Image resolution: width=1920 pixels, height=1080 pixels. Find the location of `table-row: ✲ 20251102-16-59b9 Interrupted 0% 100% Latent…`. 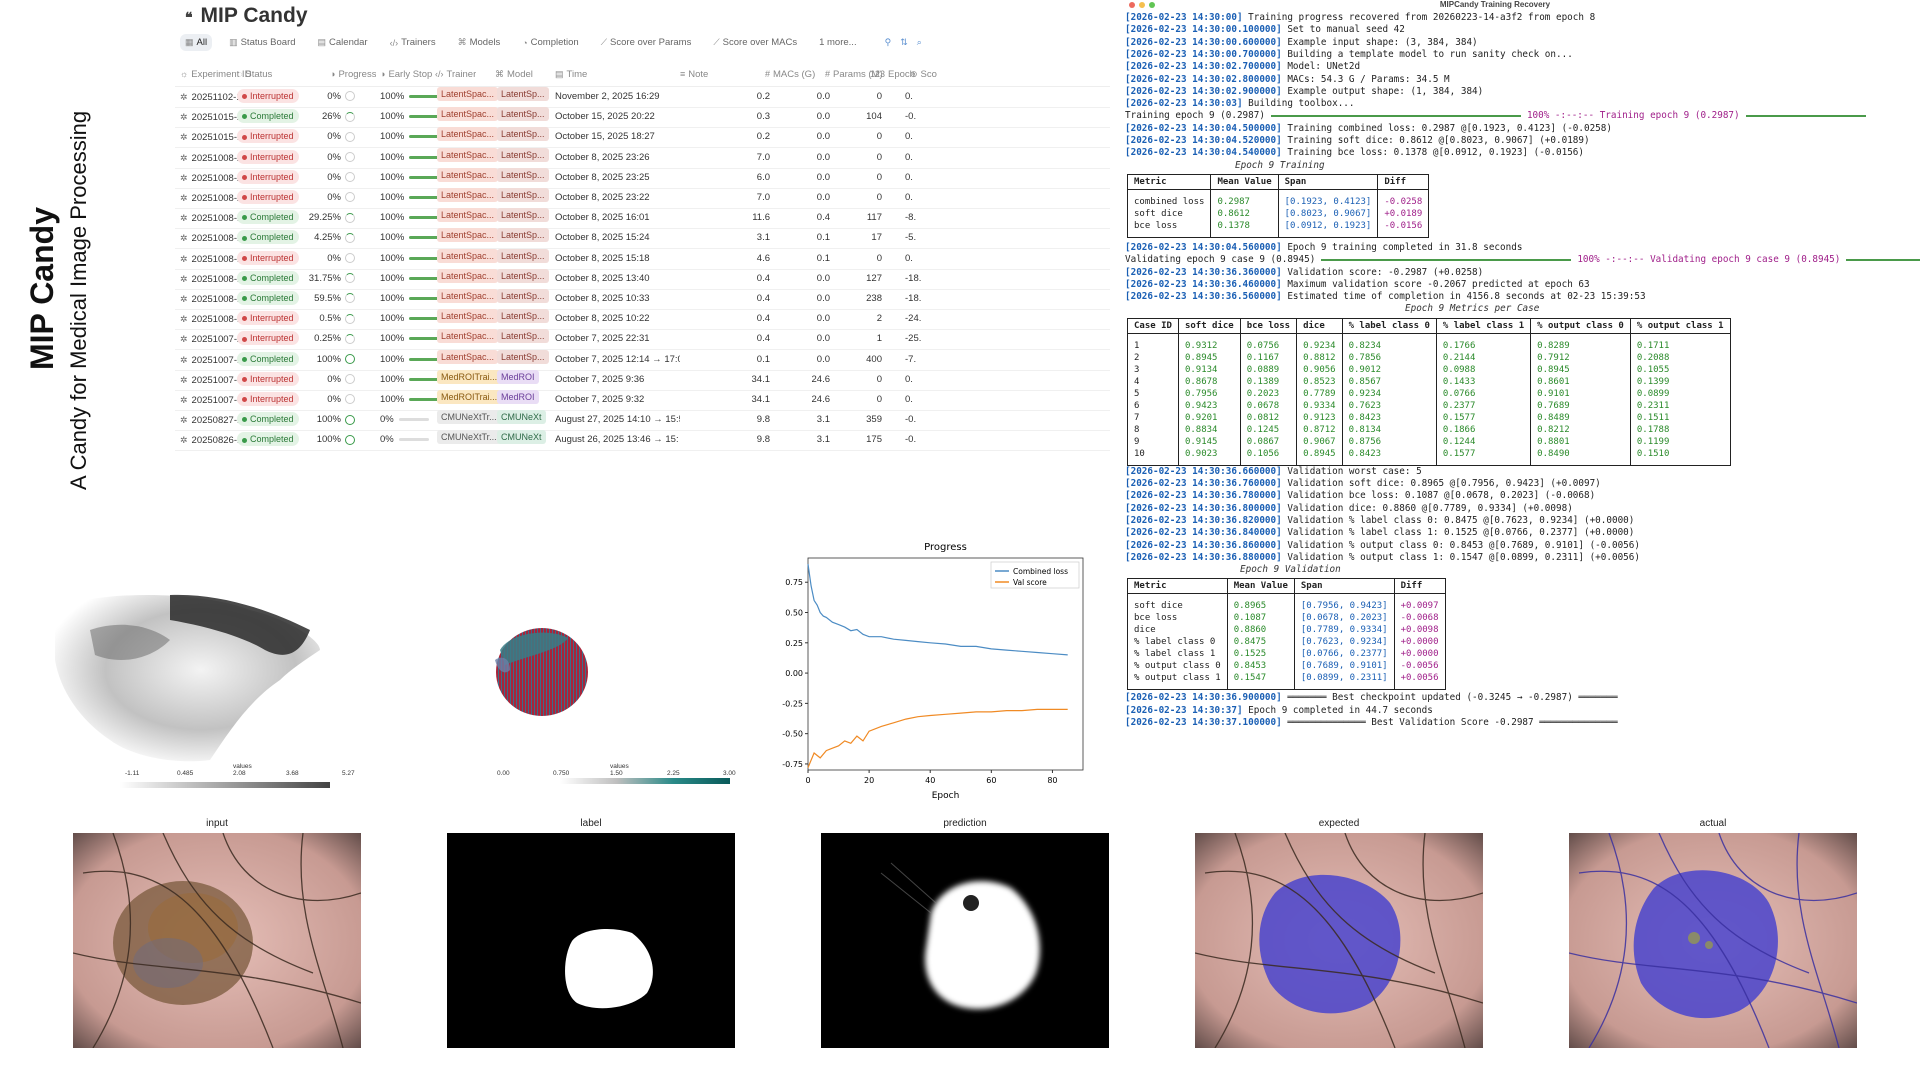

table-row: ✲ 20251102-16-59b9 Interrupted 0% 100% Latent… is located at coordinates (642, 97).